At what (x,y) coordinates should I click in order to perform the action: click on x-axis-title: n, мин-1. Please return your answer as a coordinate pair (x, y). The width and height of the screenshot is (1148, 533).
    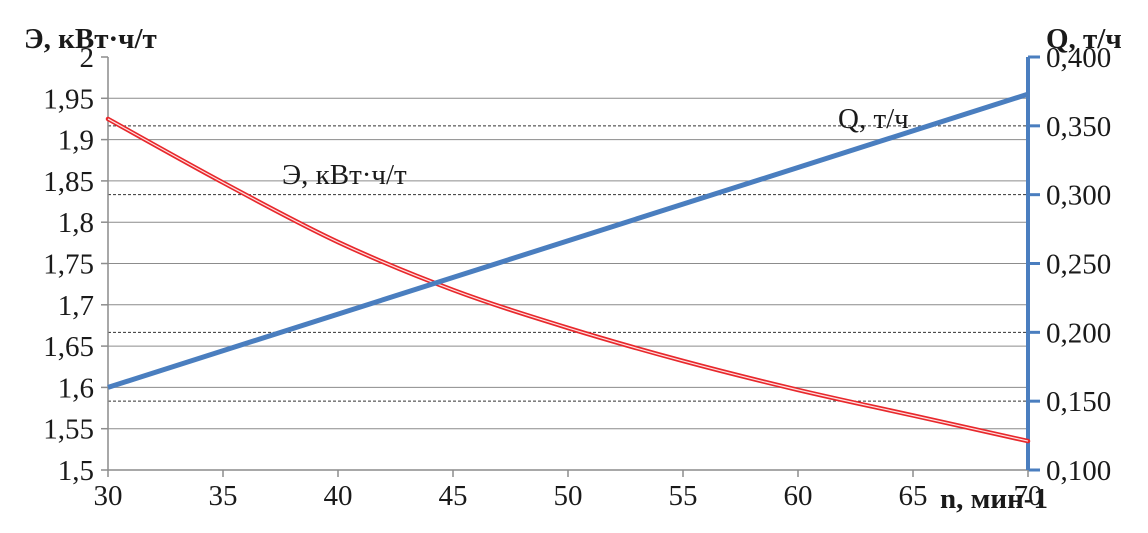
    Looking at the image, I should click on (994, 499).